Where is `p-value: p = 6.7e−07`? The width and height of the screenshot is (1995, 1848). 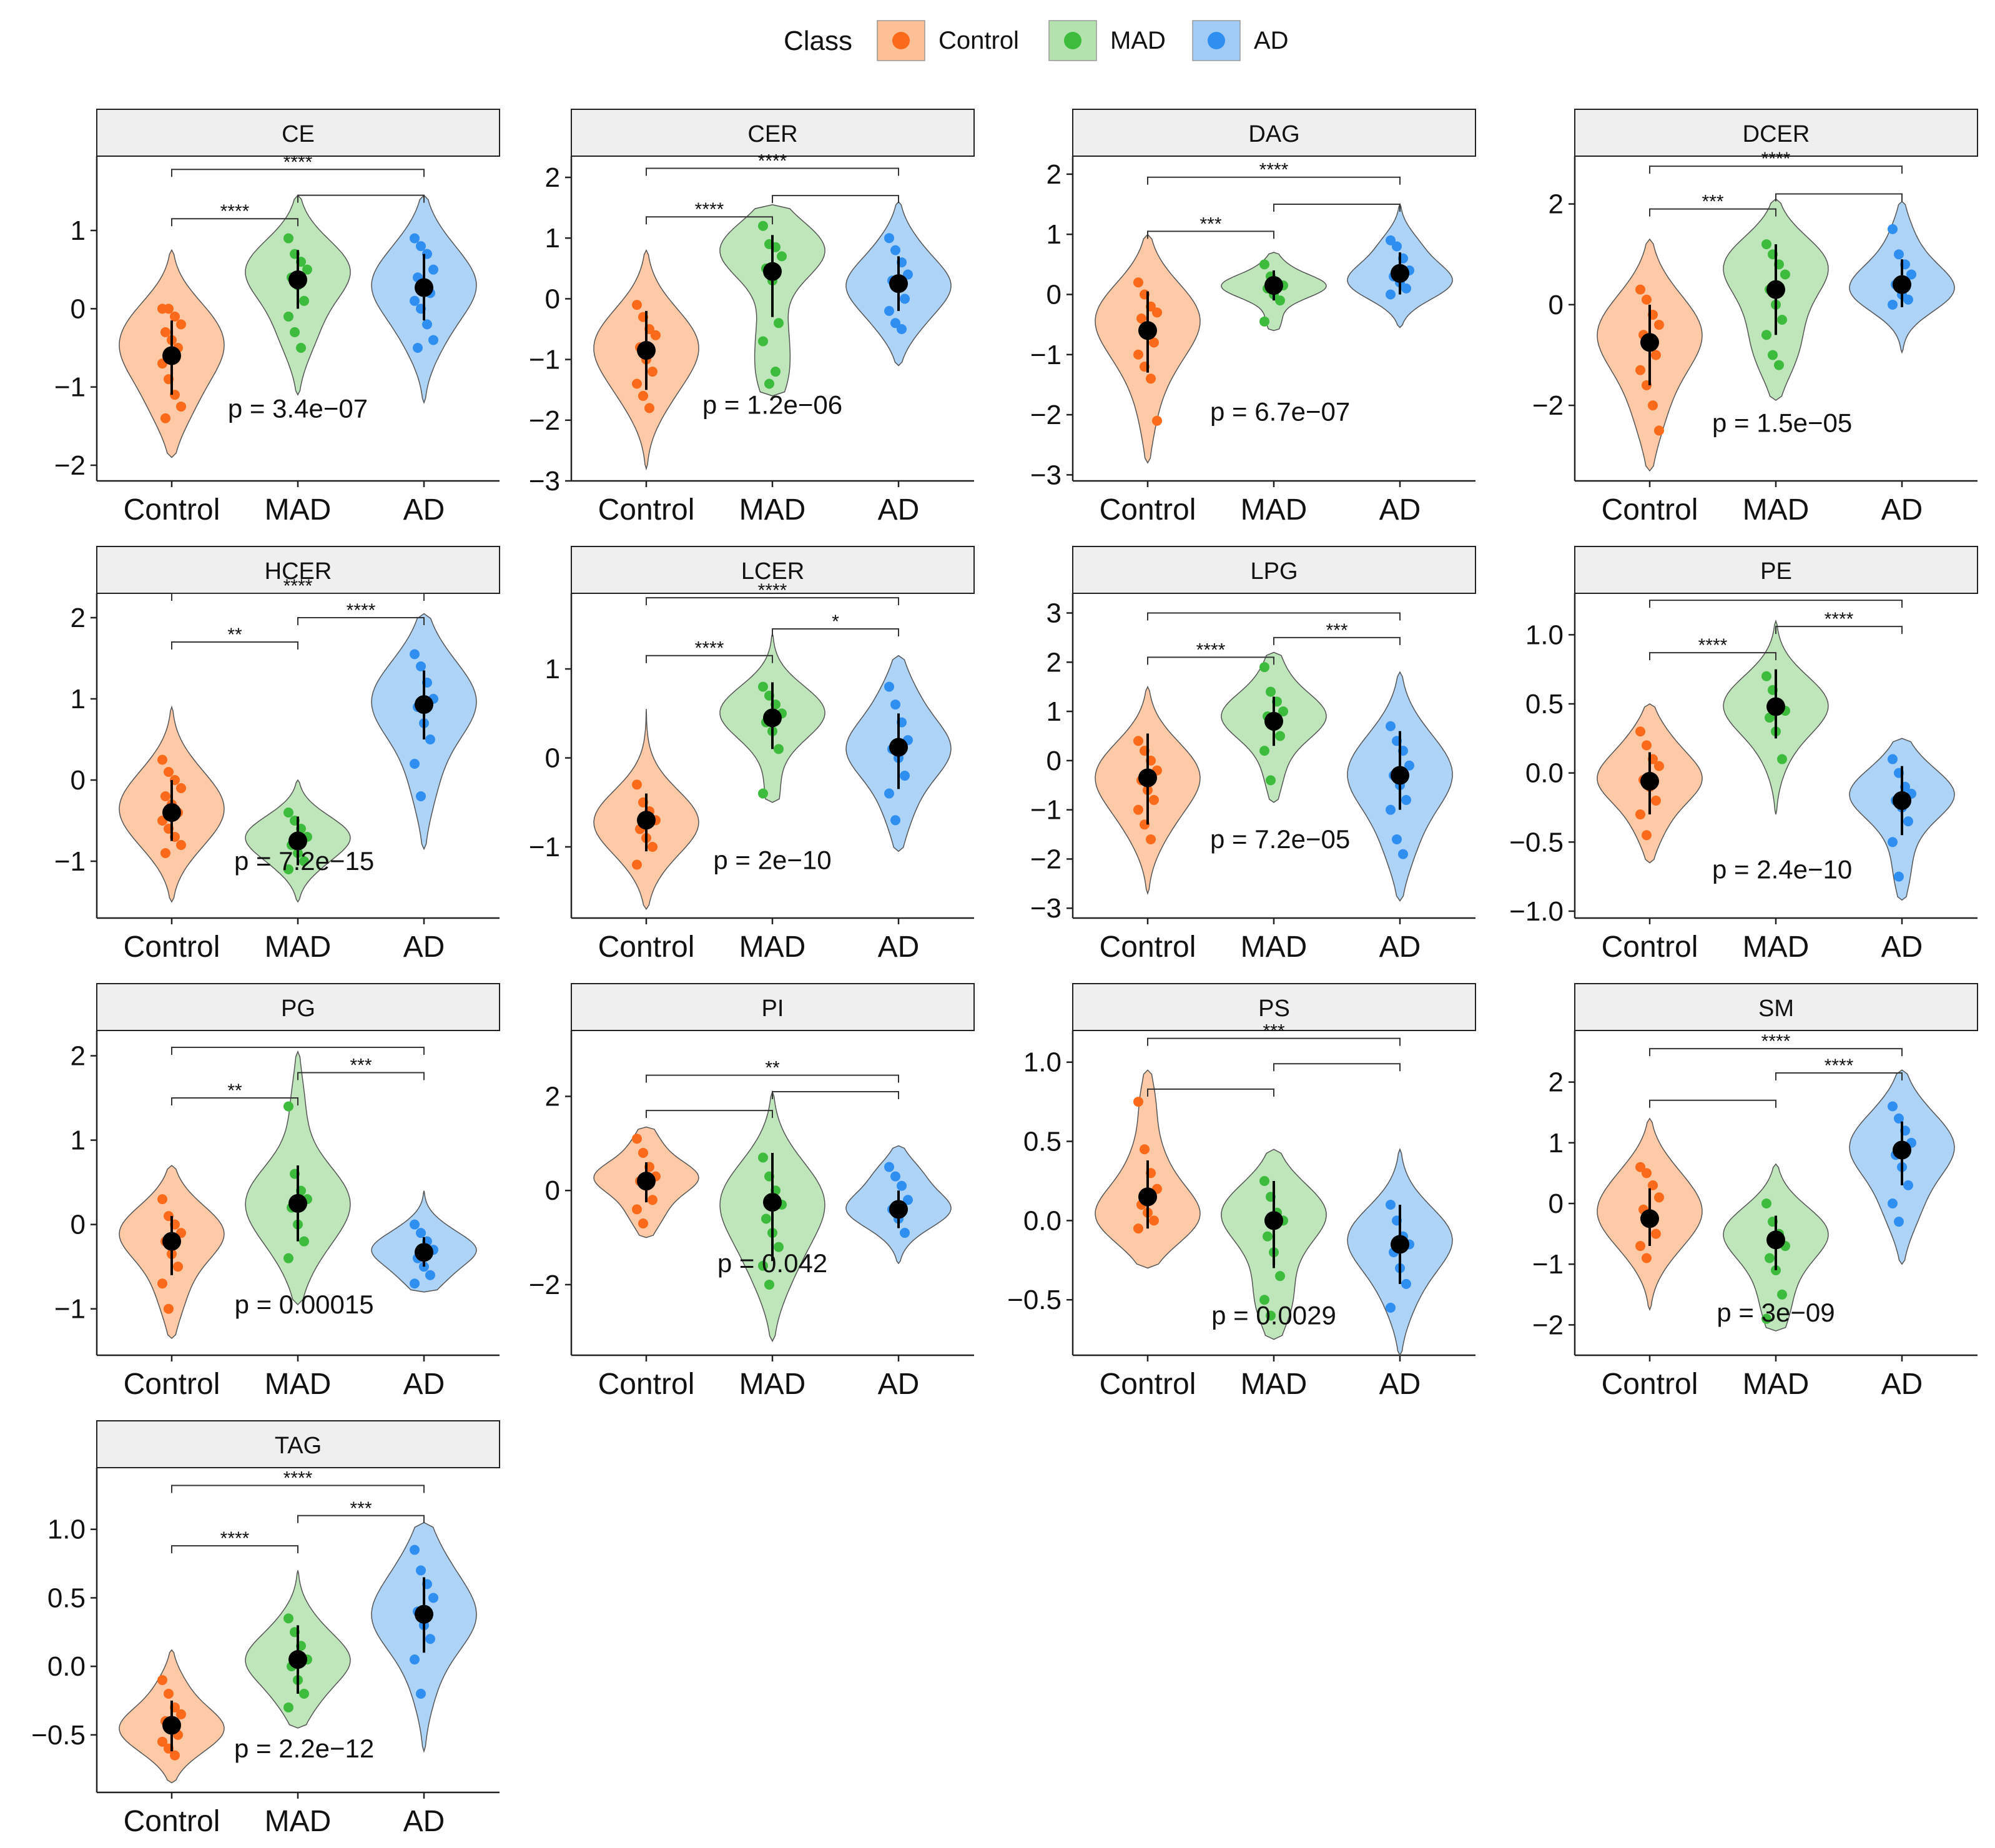
p-value: p = 6.7e−07 is located at coordinates (1280, 411).